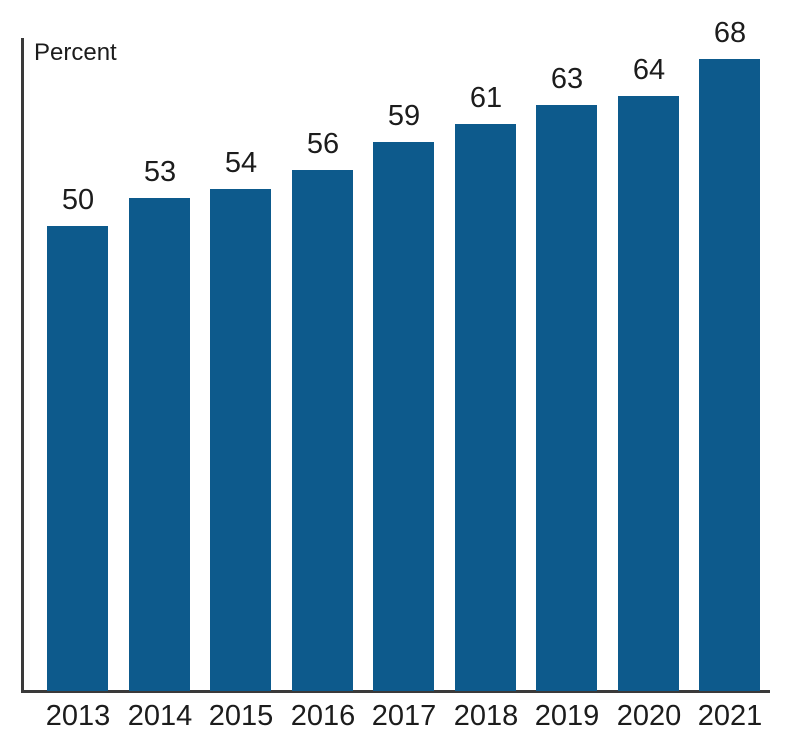 Image resolution: width=786 pixels, height=748 pixels. Describe the element at coordinates (730, 716) in the screenshot. I see `x-tick-label: 2021` at that location.